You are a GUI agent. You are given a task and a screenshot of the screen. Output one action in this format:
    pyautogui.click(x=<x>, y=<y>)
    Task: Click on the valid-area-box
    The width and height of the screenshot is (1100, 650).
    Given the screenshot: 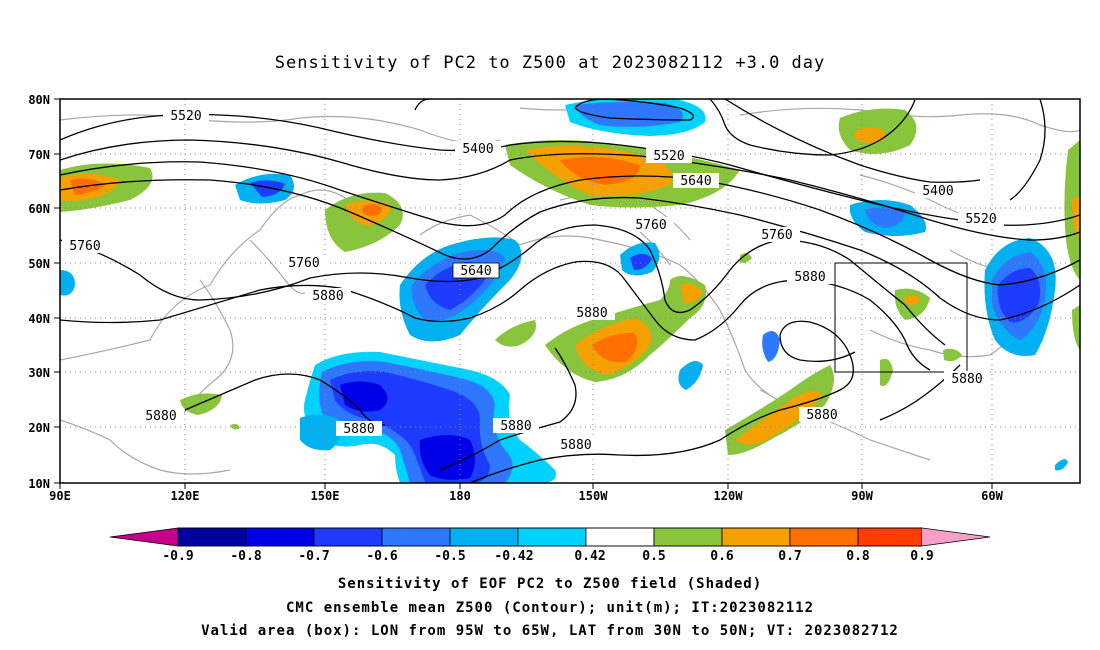 What is the action you would take?
    pyautogui.click(x=901, y=317)
    